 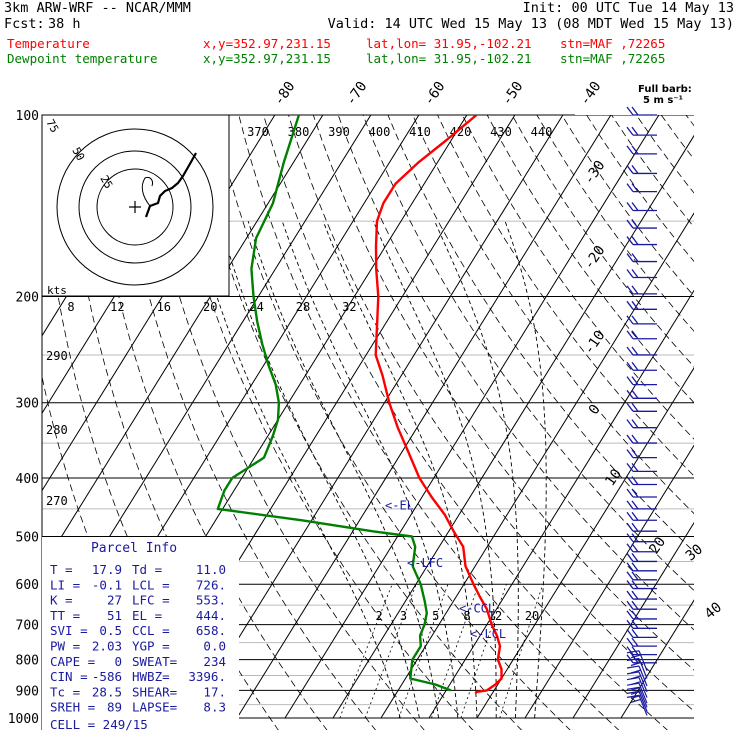 I want to click on pressure-label: 100, so click(x=27, y=116).